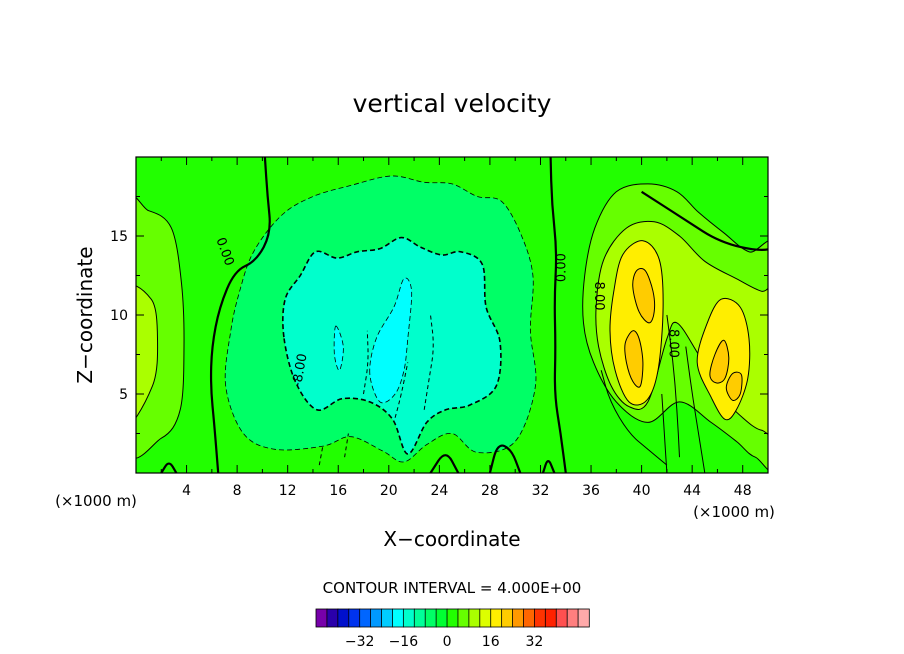  Describe the element at coordinates (96, 501) in the screenshot. I see `x-unit-left: (×1000 m)` at that location.